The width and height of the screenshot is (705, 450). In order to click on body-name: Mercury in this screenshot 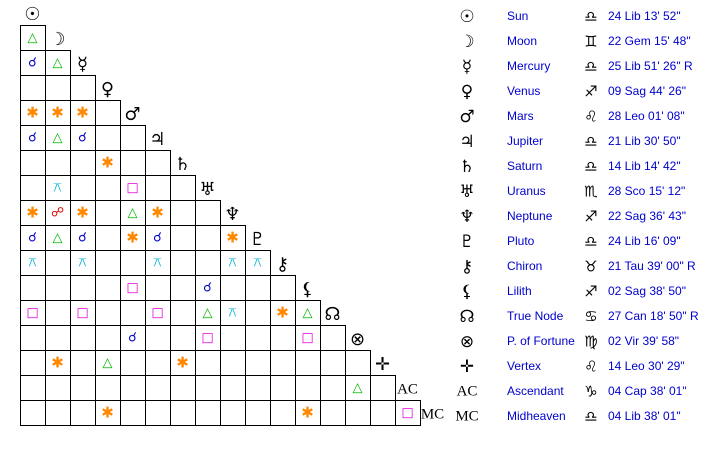, I will do `click(528, 66)`.